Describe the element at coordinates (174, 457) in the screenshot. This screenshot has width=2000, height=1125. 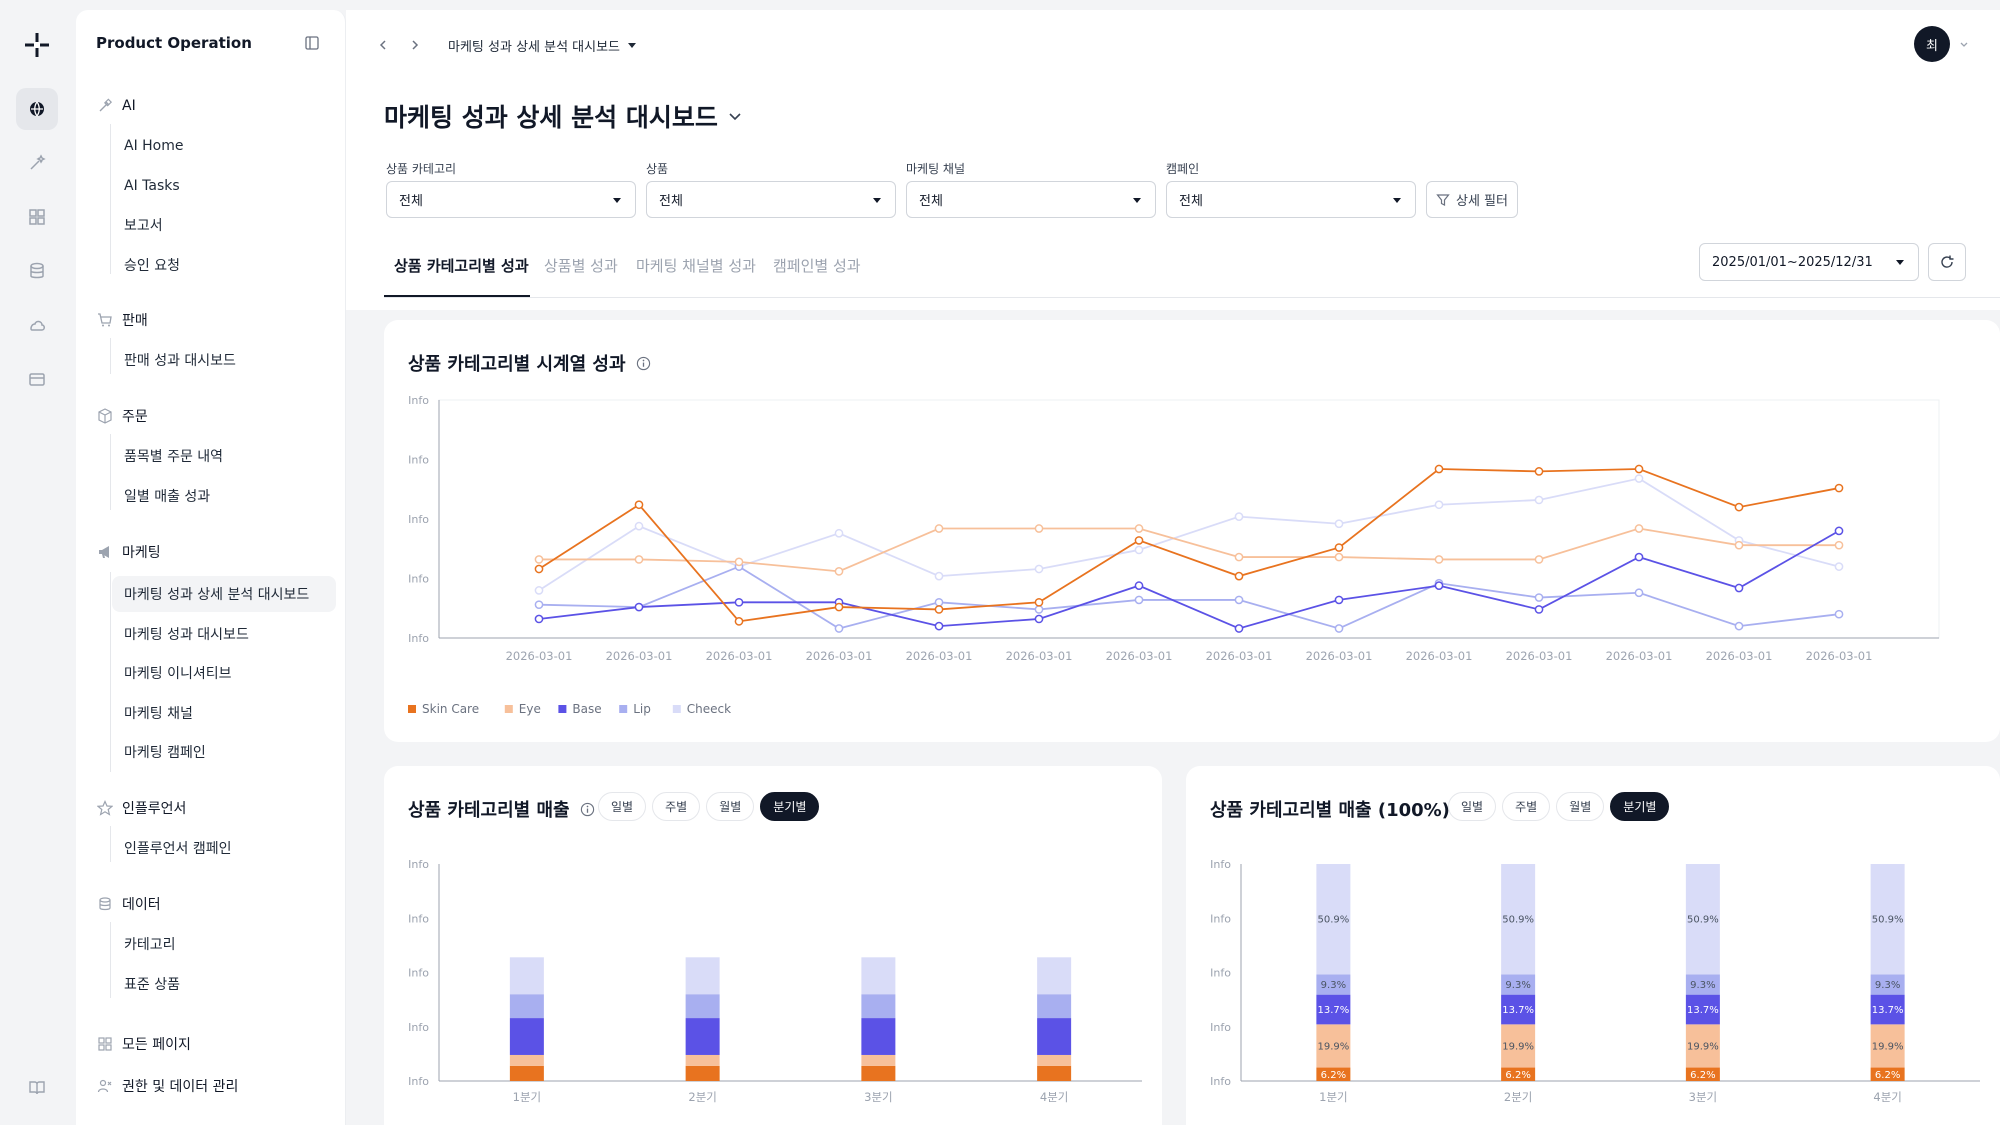
I see `sidebar-item-item-orders: 품목별 주문 내역` at that location.